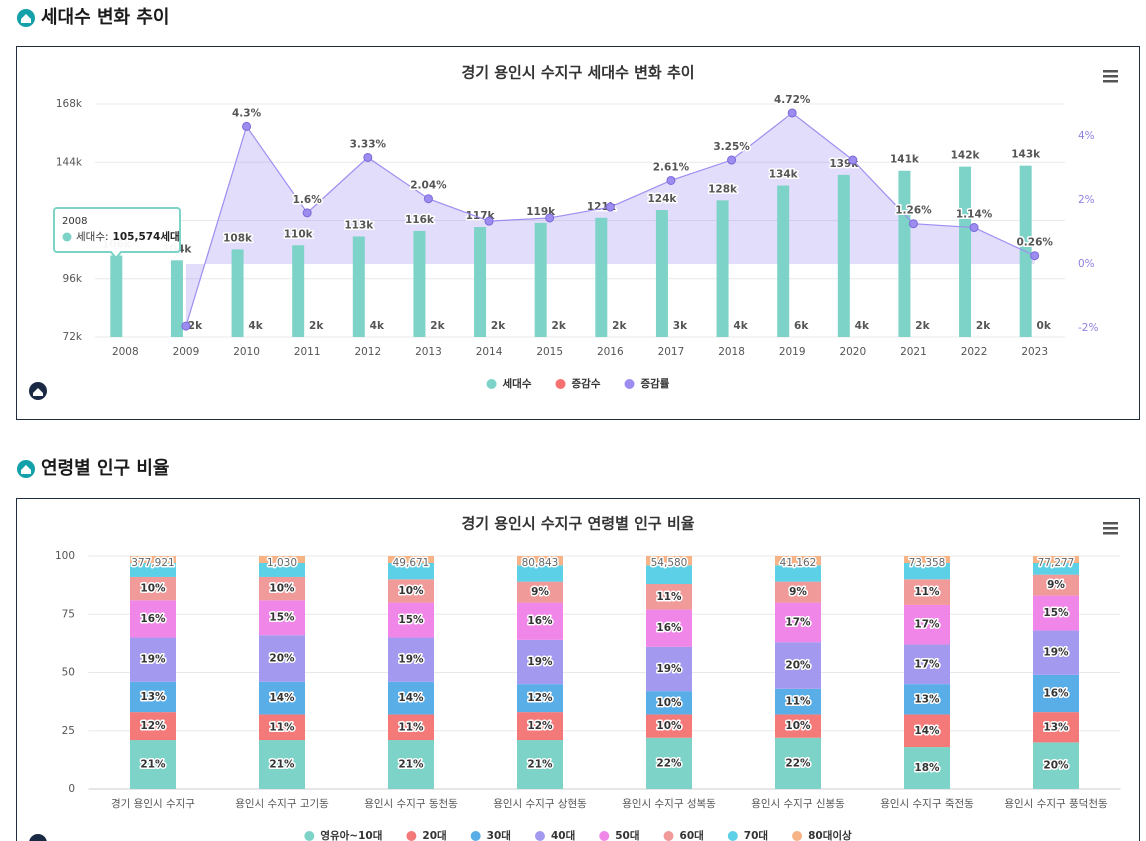  Describe the element at coordinates (669, 804) in the screenshot. I see `x-tick-label: 용인시 수지구 성복동` at that location.